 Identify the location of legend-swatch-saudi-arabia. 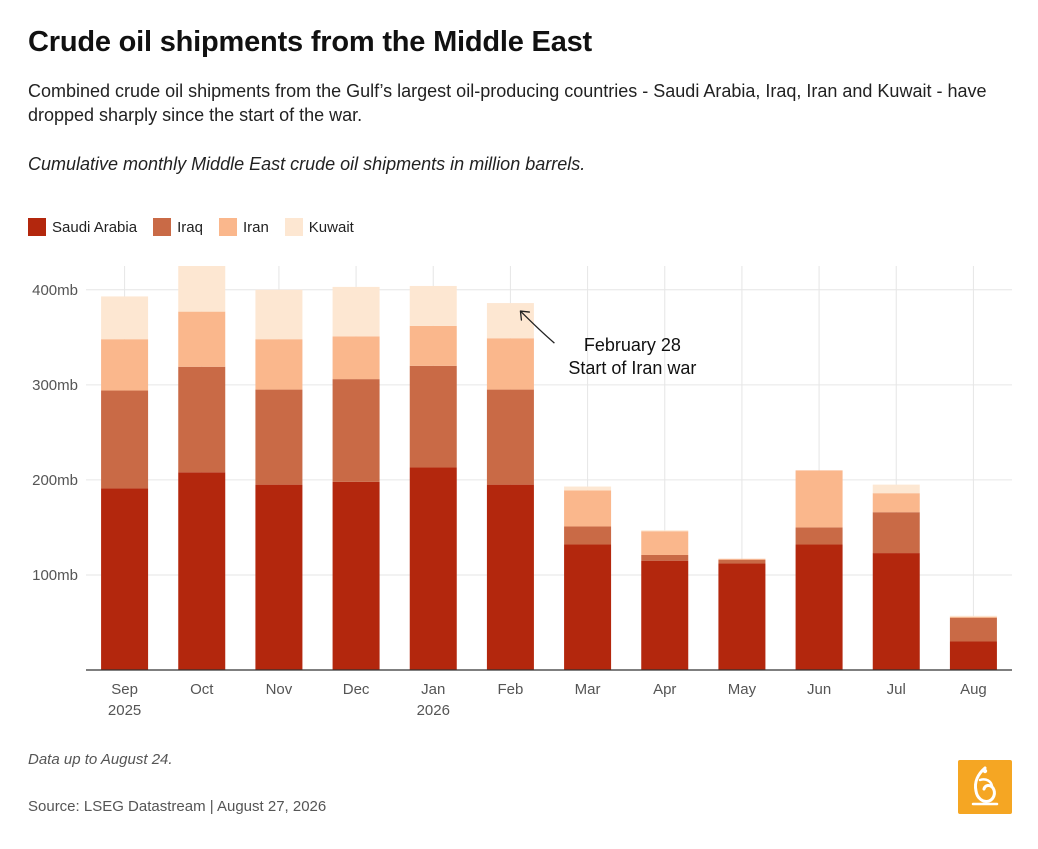
(37, 227).